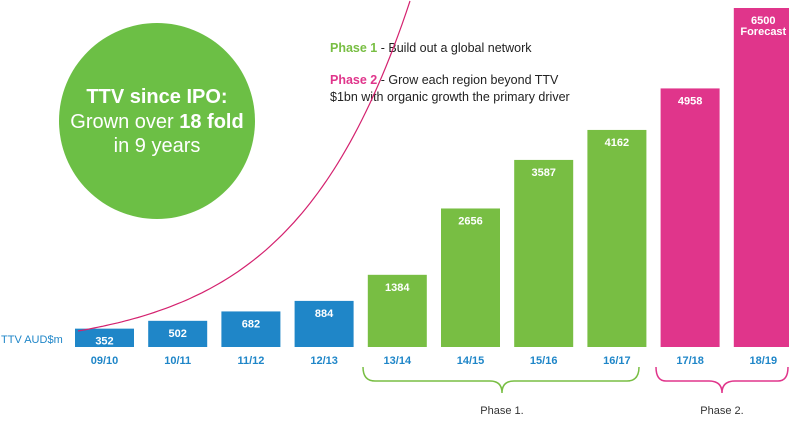 The image size is (789, 421). I want to click on bar-value-label: Forecast, so click(763, 32).